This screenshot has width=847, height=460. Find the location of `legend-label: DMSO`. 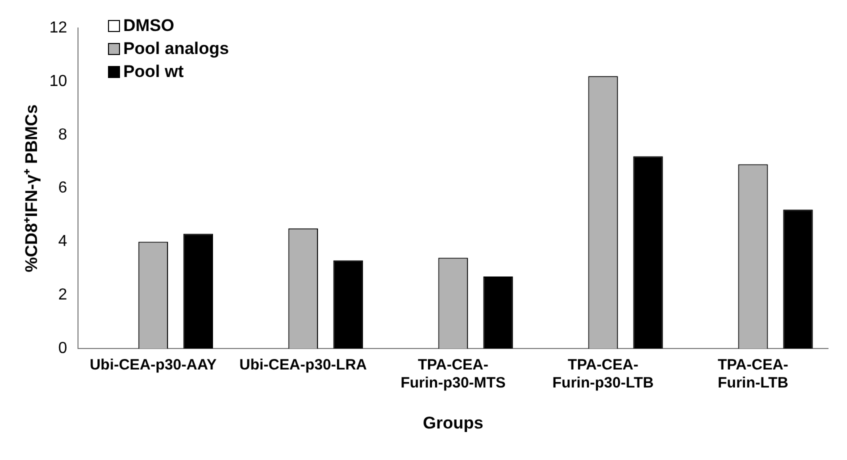

legend-label: DMSO is located at coordinates (148, 26).